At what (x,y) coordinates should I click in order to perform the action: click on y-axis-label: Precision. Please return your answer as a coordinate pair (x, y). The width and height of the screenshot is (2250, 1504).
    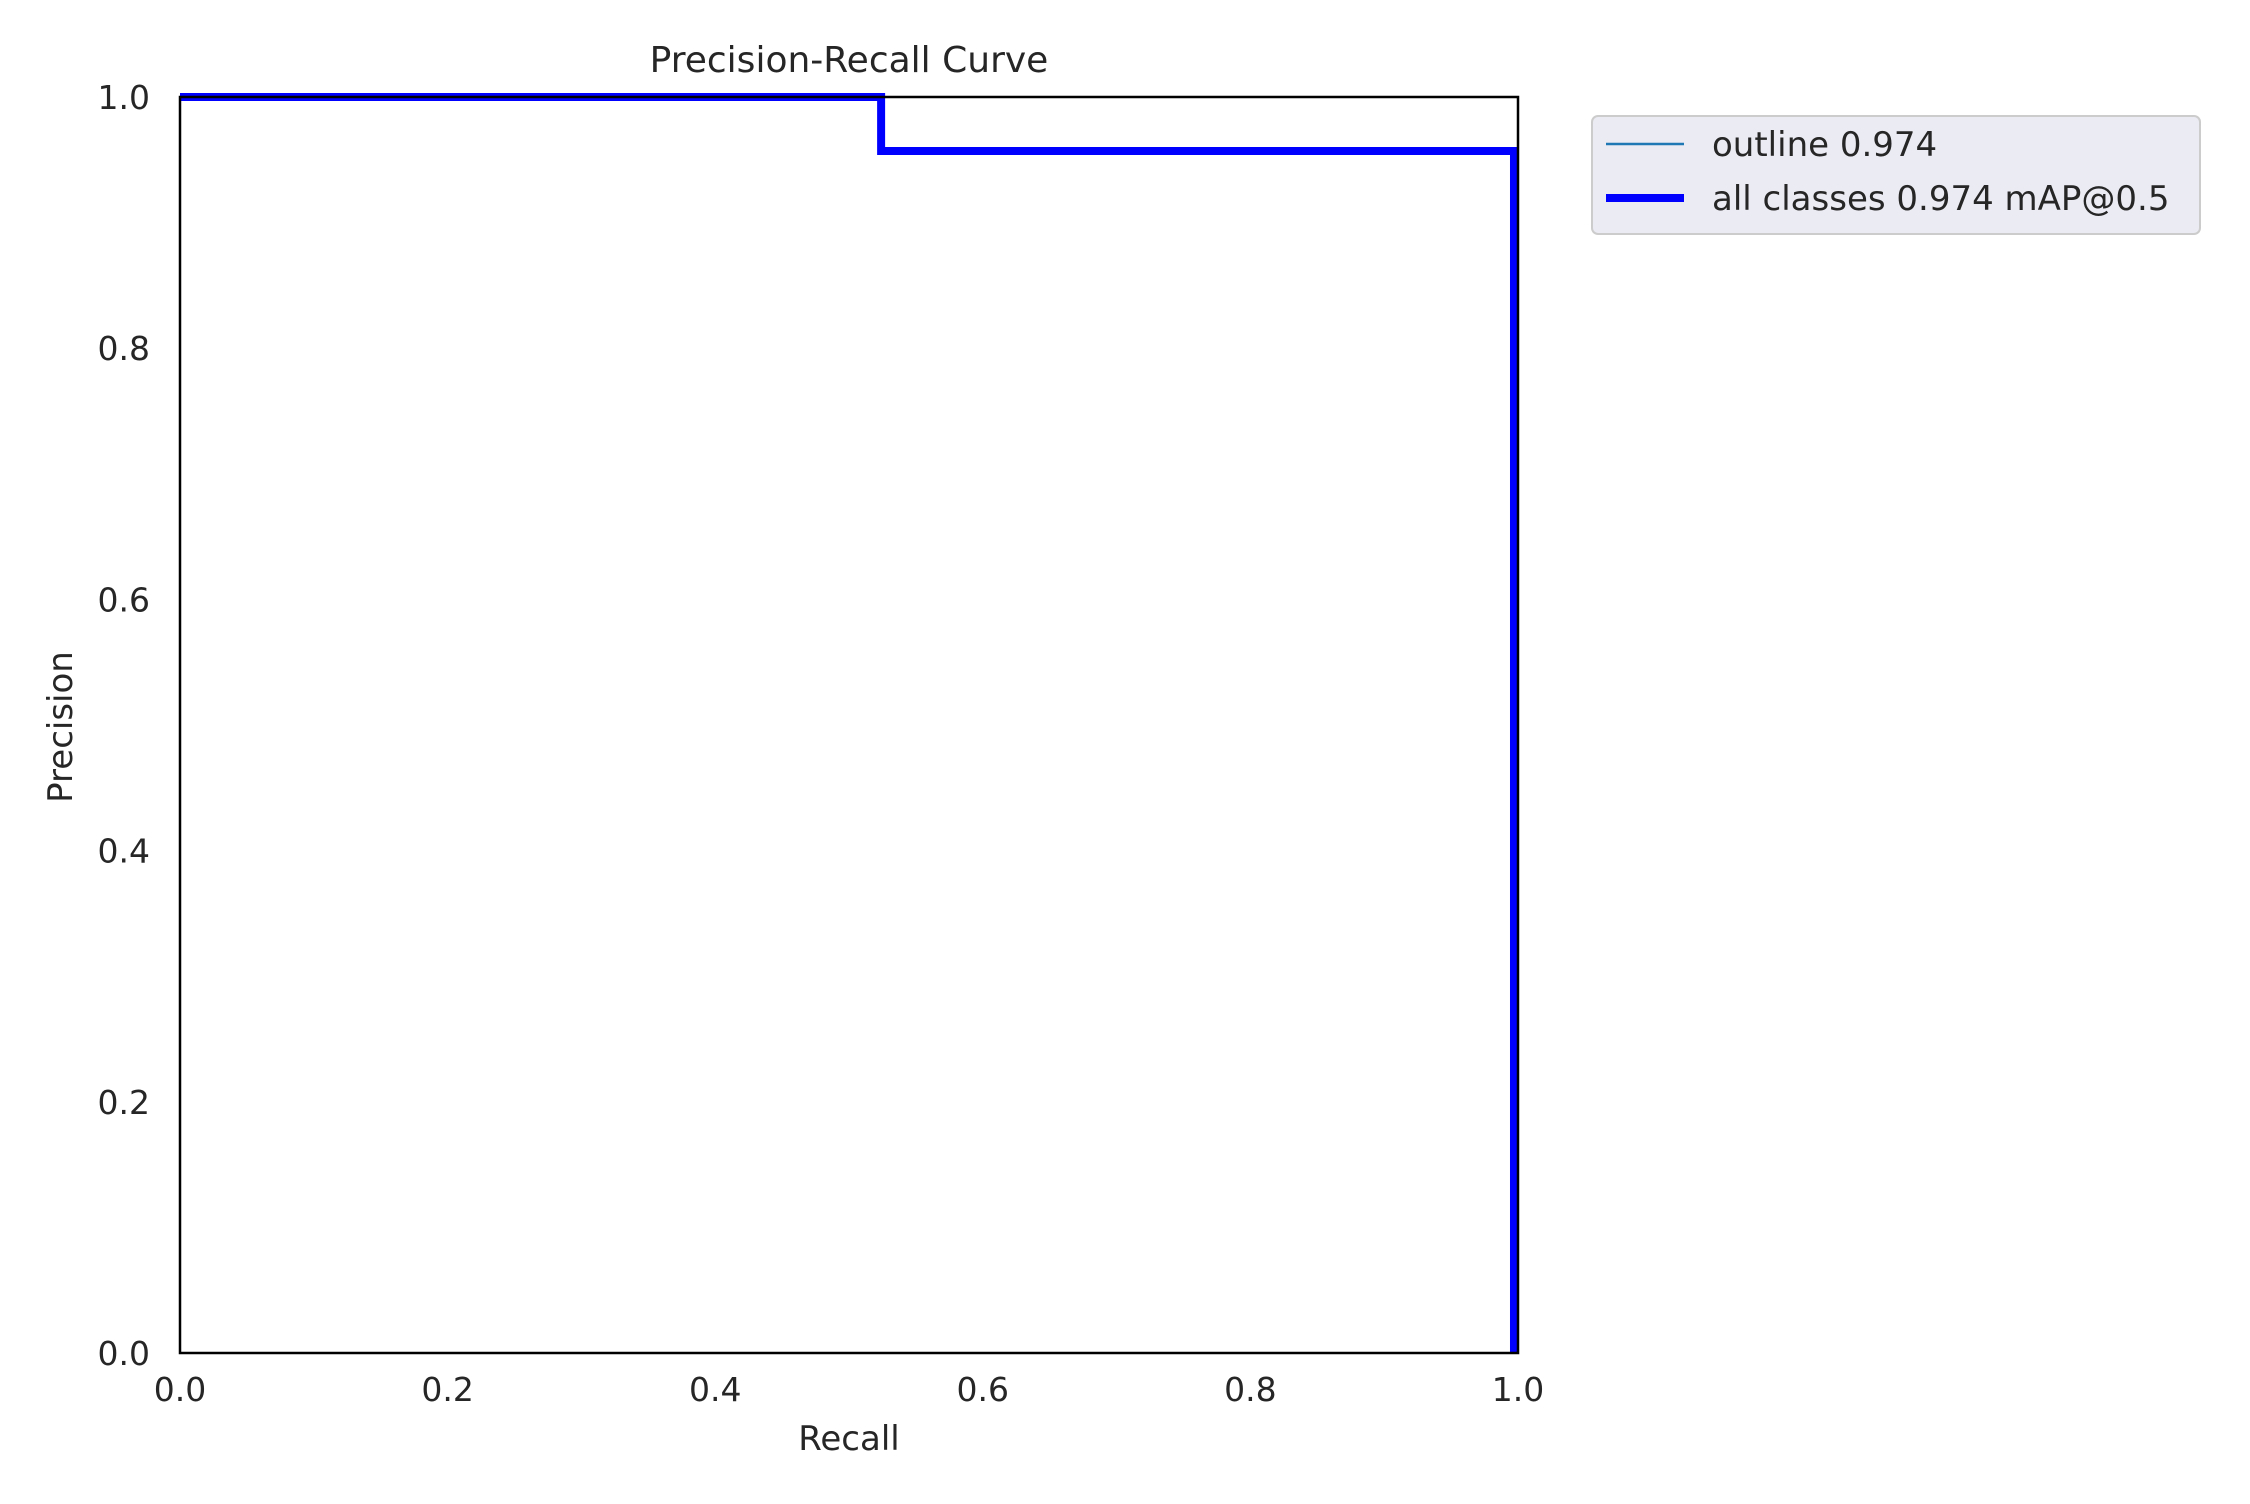
    Looking at the image, I should click on (61, 727).